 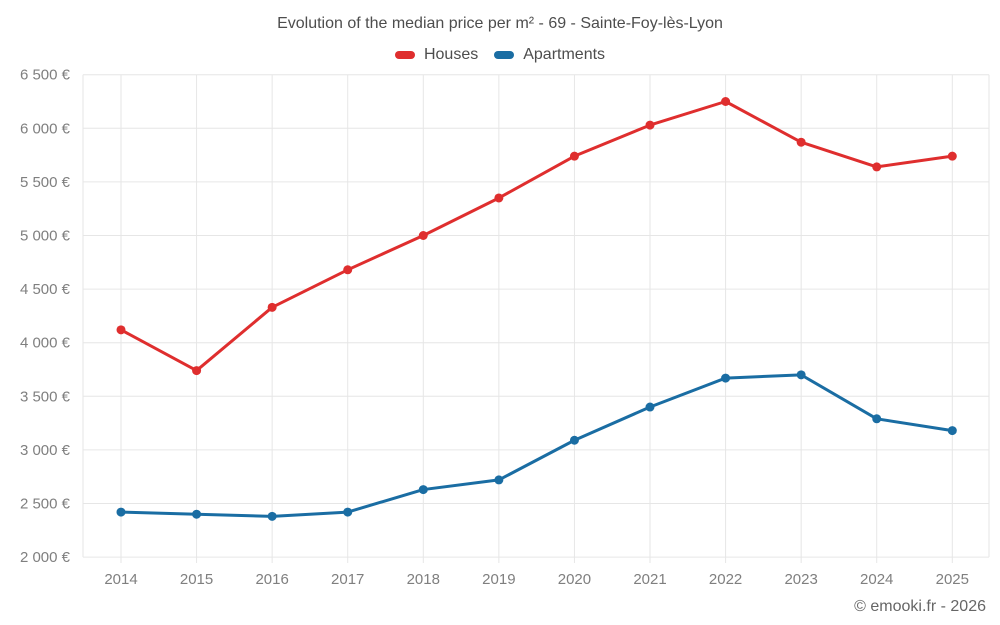 I want to click on chart-legend: Houses Apartments, so click(x=500, y=55).